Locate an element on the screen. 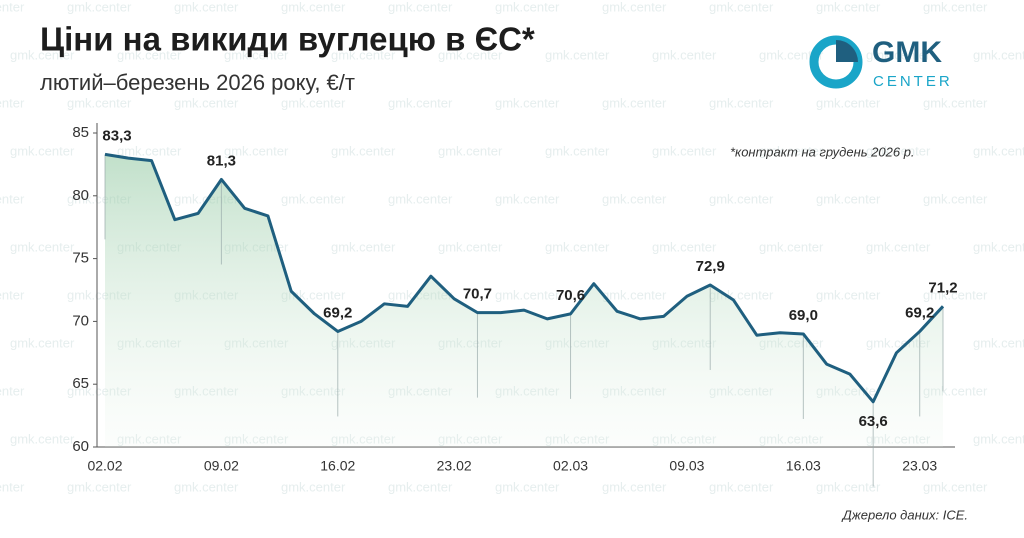 The width and height of the screenshot is (1024, 538). y-tick-label: 60 is located at coordinates (80, 446).